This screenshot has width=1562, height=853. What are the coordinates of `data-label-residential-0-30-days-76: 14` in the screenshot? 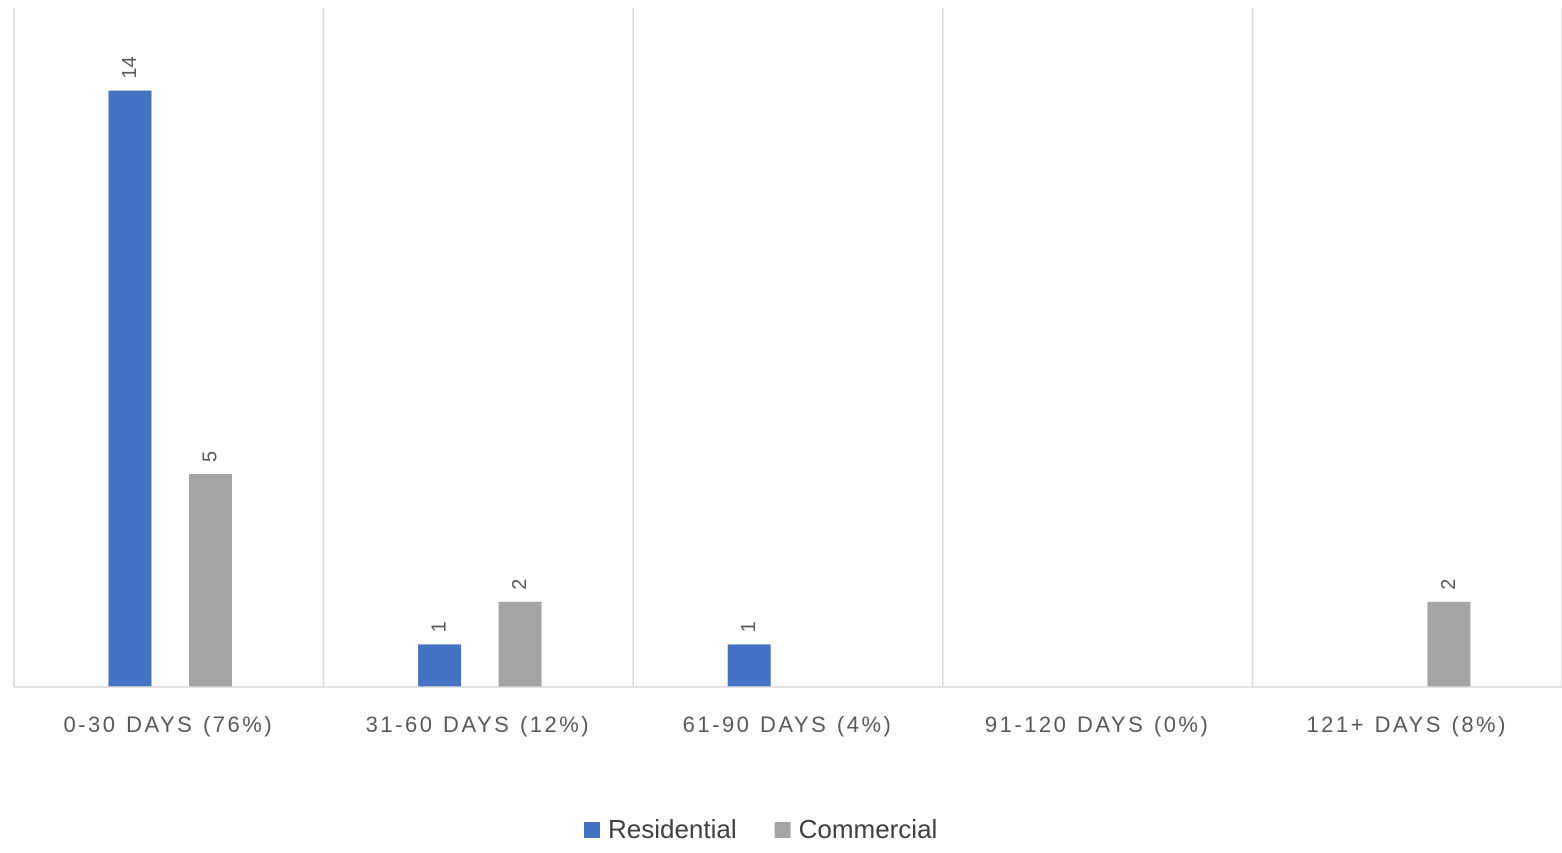 It's located at (130, 67).